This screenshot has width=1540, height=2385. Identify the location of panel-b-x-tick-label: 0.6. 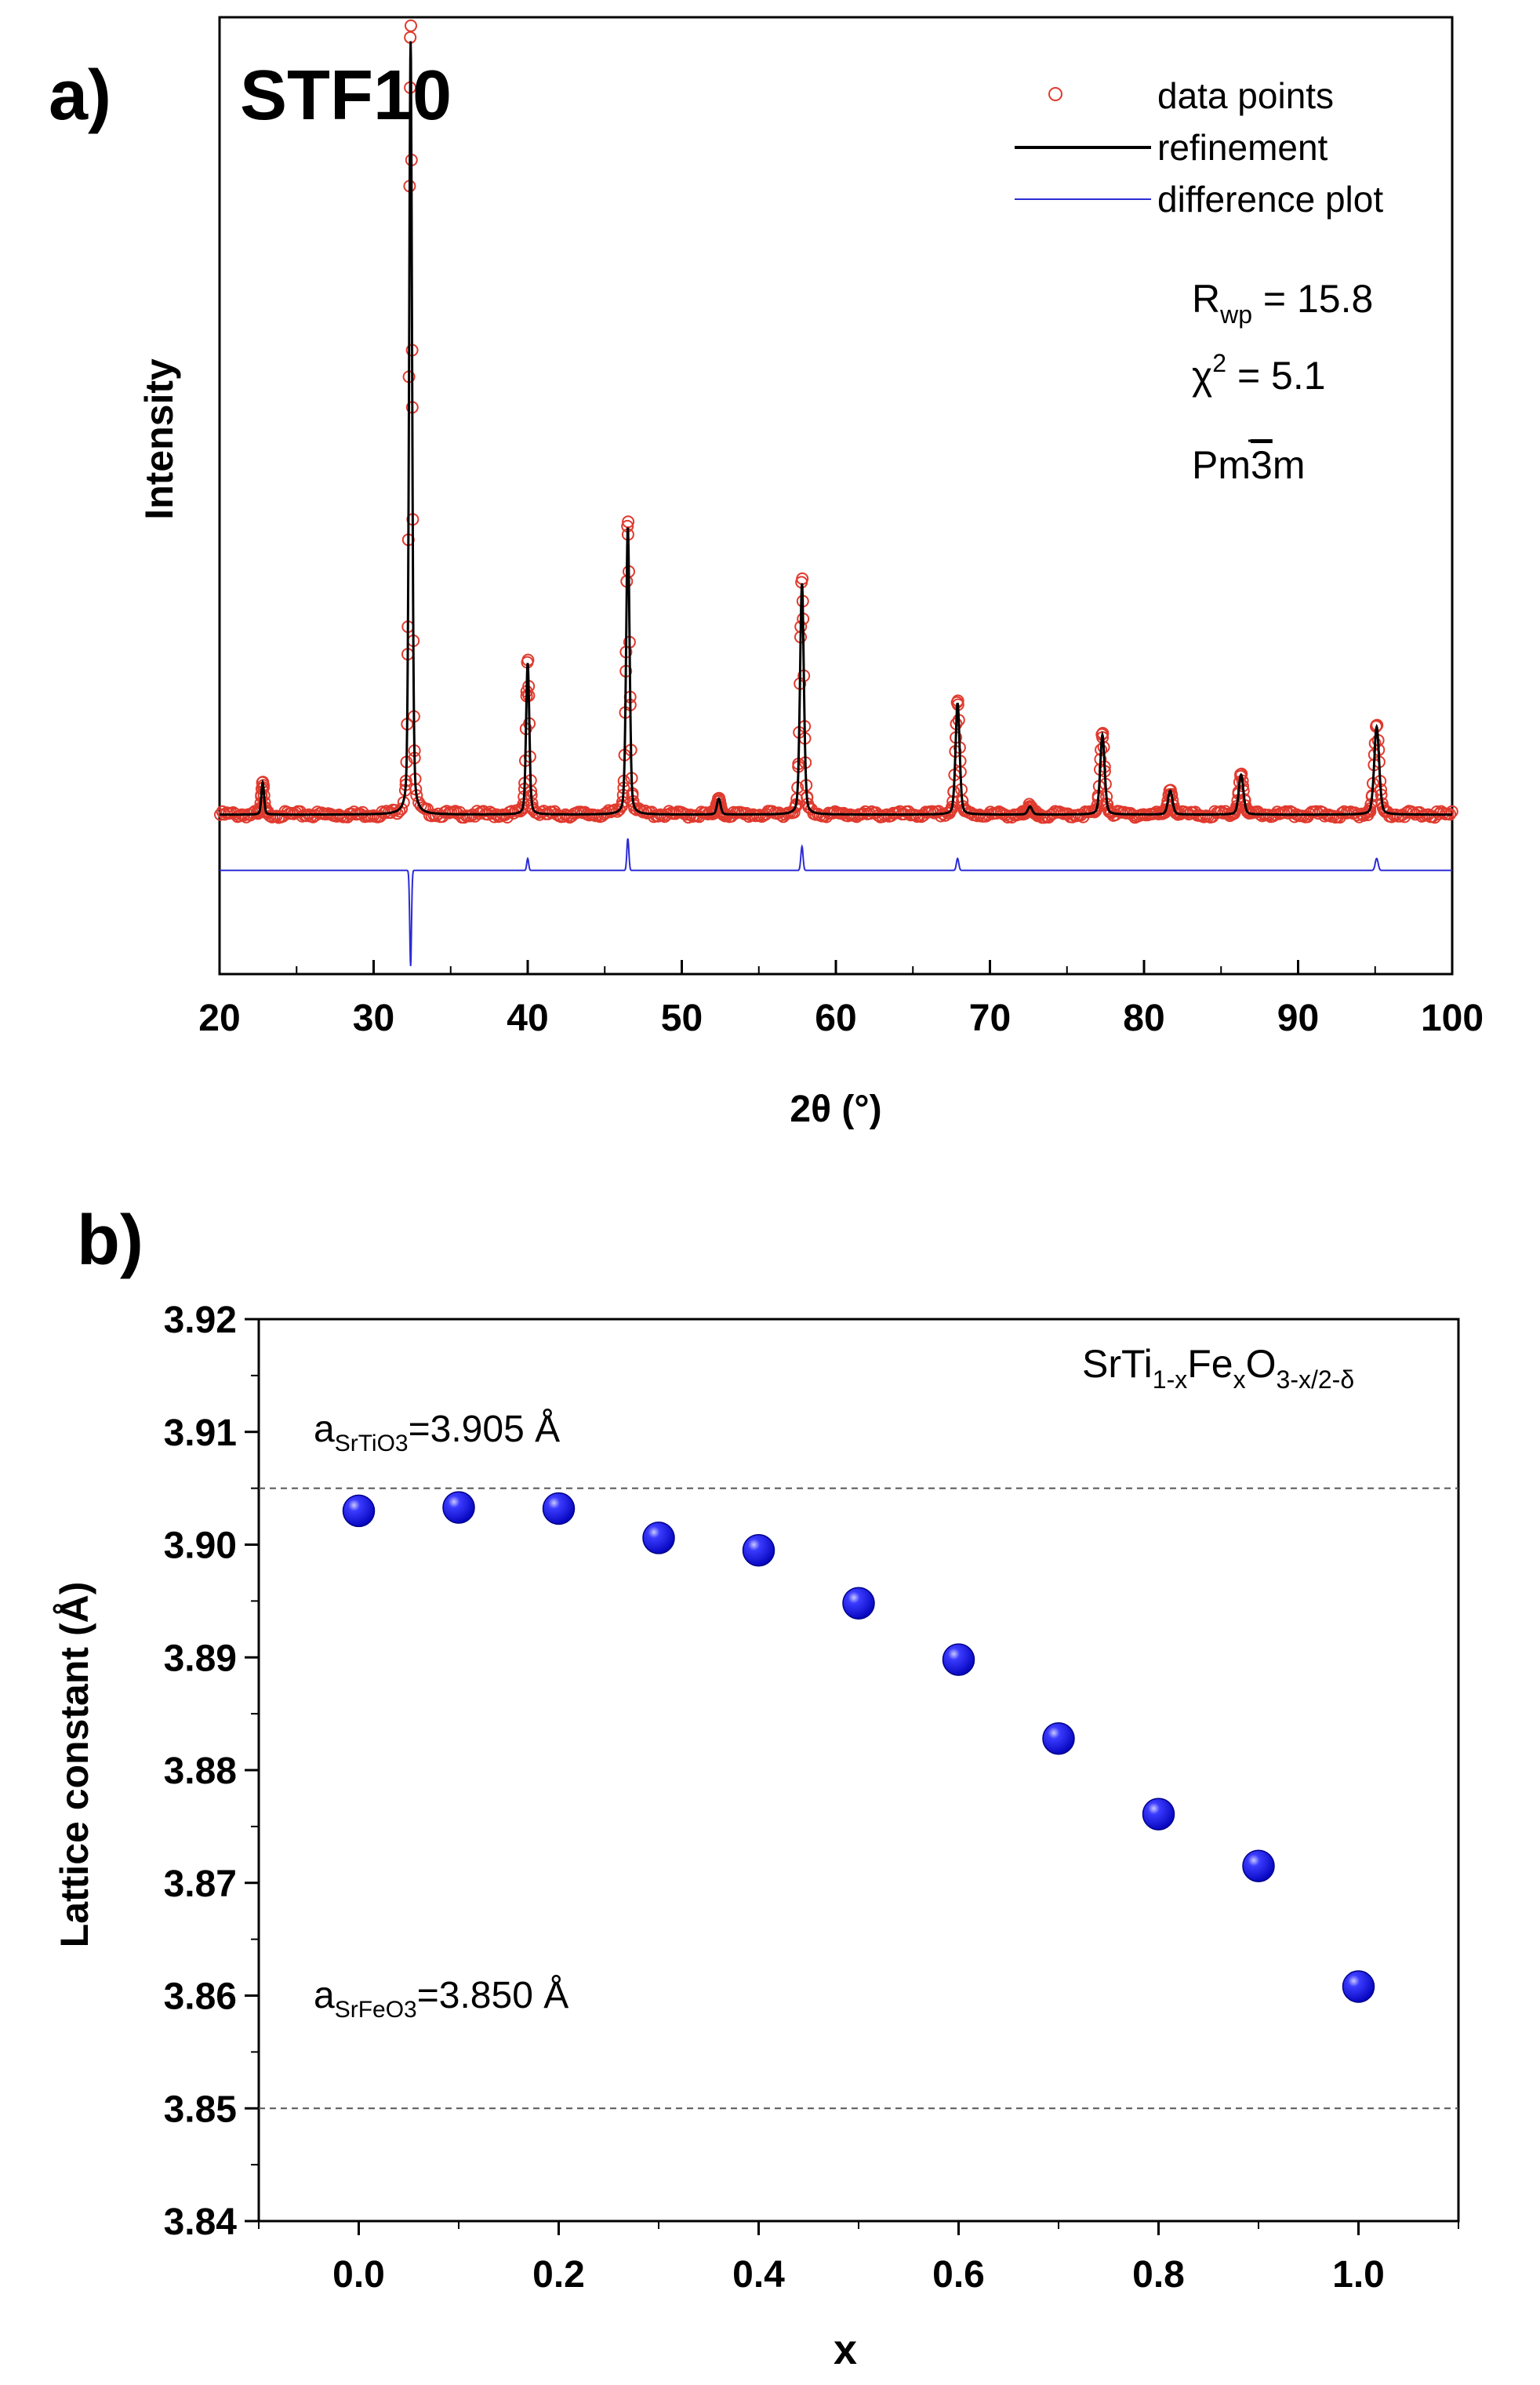
(958, 2275).